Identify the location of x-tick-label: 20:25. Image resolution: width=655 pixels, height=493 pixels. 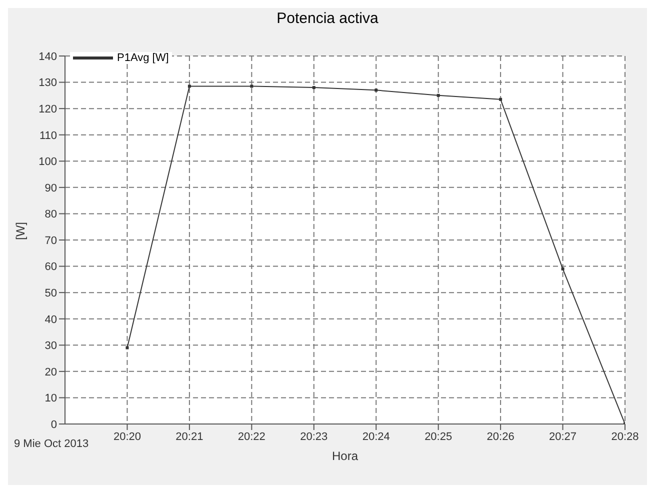
(438, 436).